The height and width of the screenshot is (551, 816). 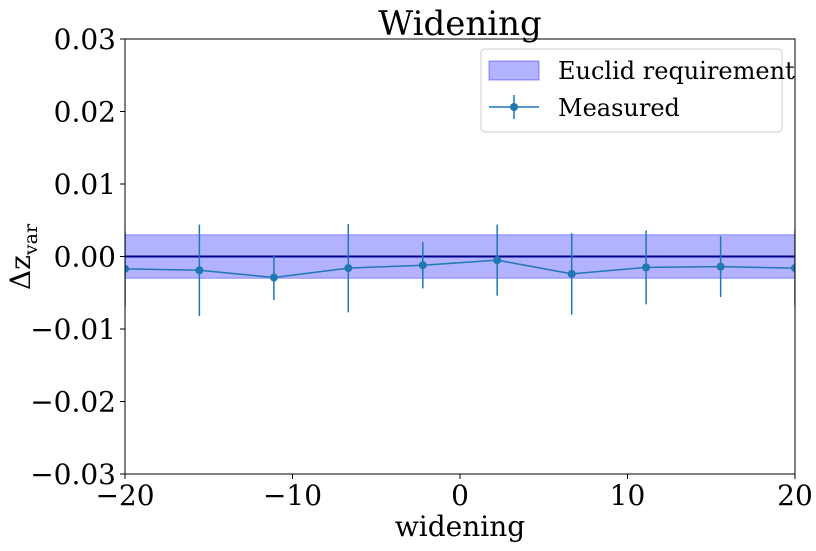 What do you see at coordinates (73, 402) in the screenshot?
I see `y-tick-label: −0.02` at bounding box center [73, 402].